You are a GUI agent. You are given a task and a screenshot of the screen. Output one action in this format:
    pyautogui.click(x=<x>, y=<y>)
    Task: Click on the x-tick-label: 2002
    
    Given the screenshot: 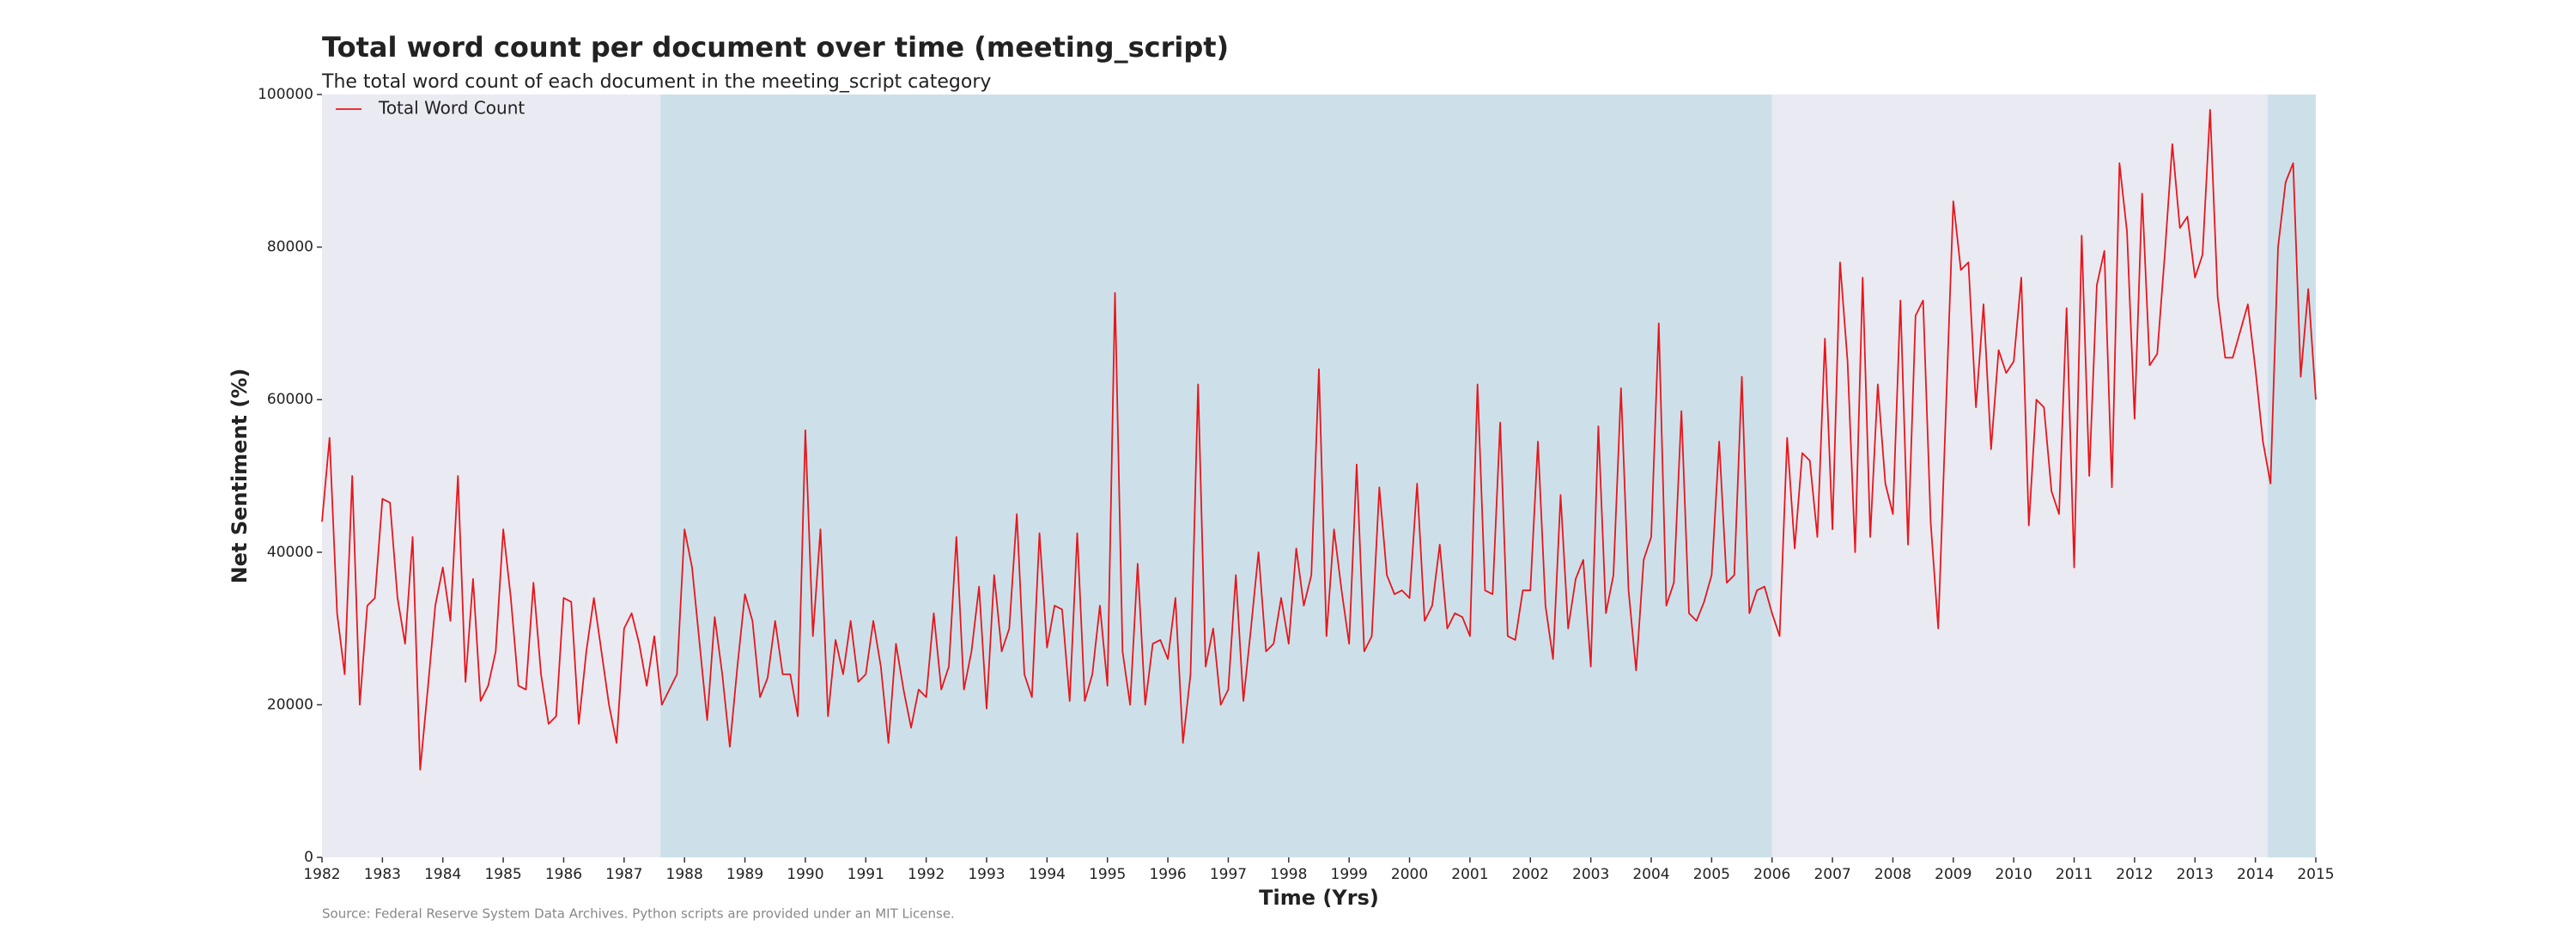 What is the action you would take?
    pyautogui.click(x=1530, y=874)
    